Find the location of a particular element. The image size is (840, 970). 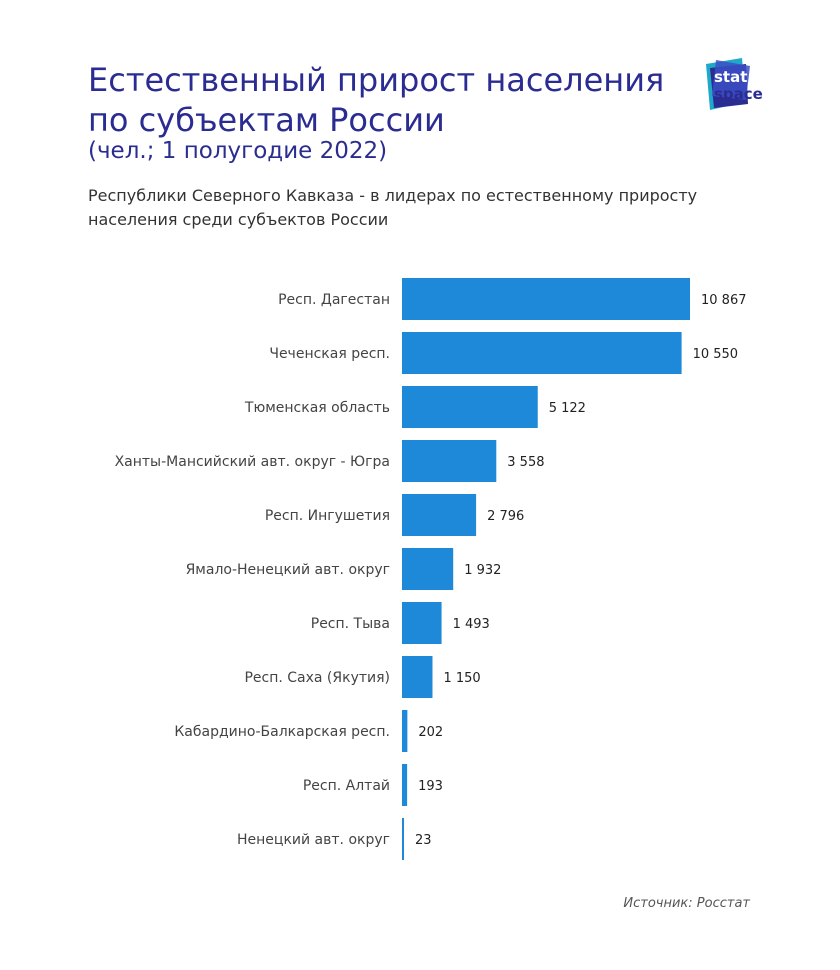

data-label: 23 is located at coordinates (423, 840).